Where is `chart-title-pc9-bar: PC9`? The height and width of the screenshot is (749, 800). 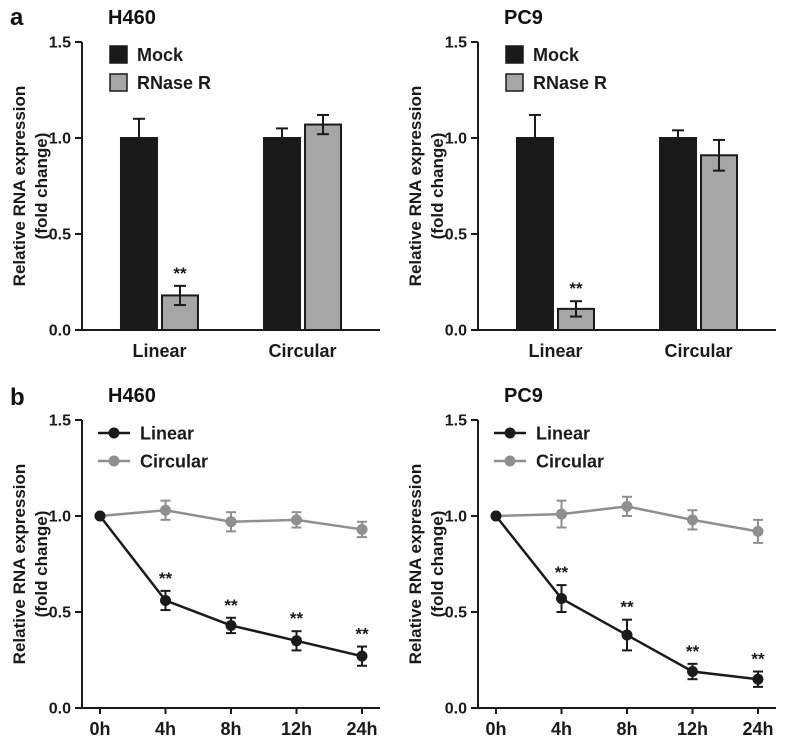 chart-title-pc9-bar: PC9 is located at coordinates (523, 18).